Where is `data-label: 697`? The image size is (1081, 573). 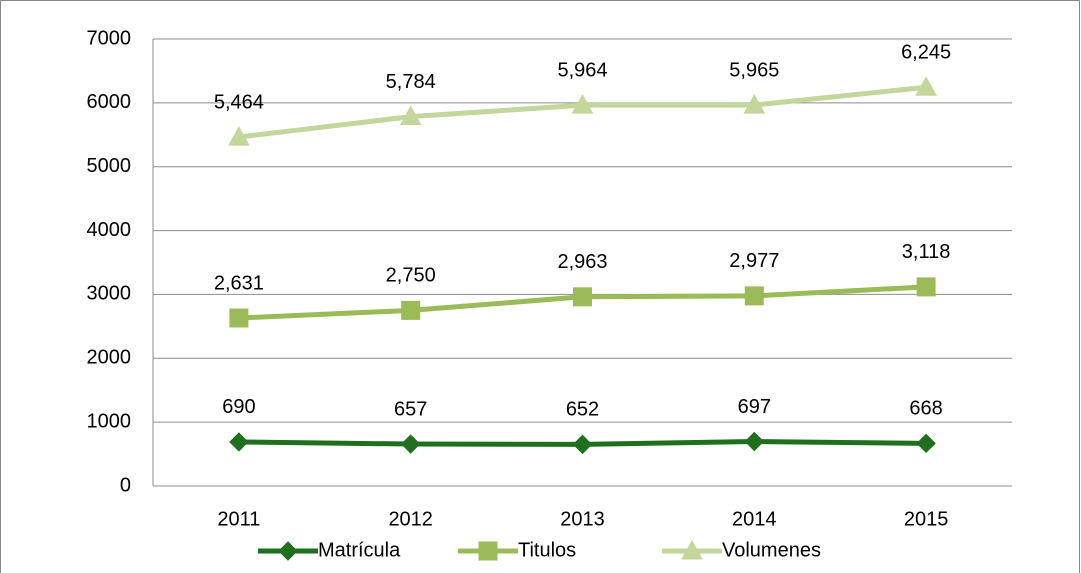 data-label: 697 is located at coordinates (754, 407).